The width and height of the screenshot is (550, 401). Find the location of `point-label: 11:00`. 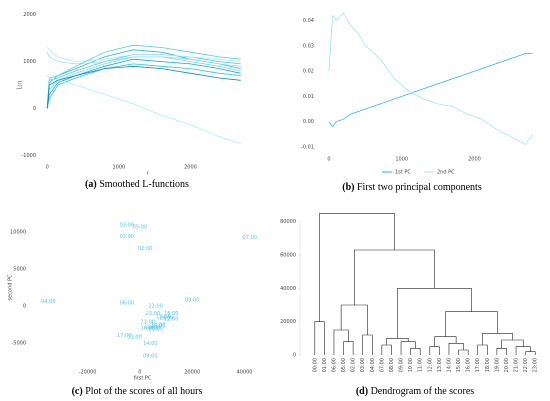

point-label: 11:00 is located at coordinates (134, 337).